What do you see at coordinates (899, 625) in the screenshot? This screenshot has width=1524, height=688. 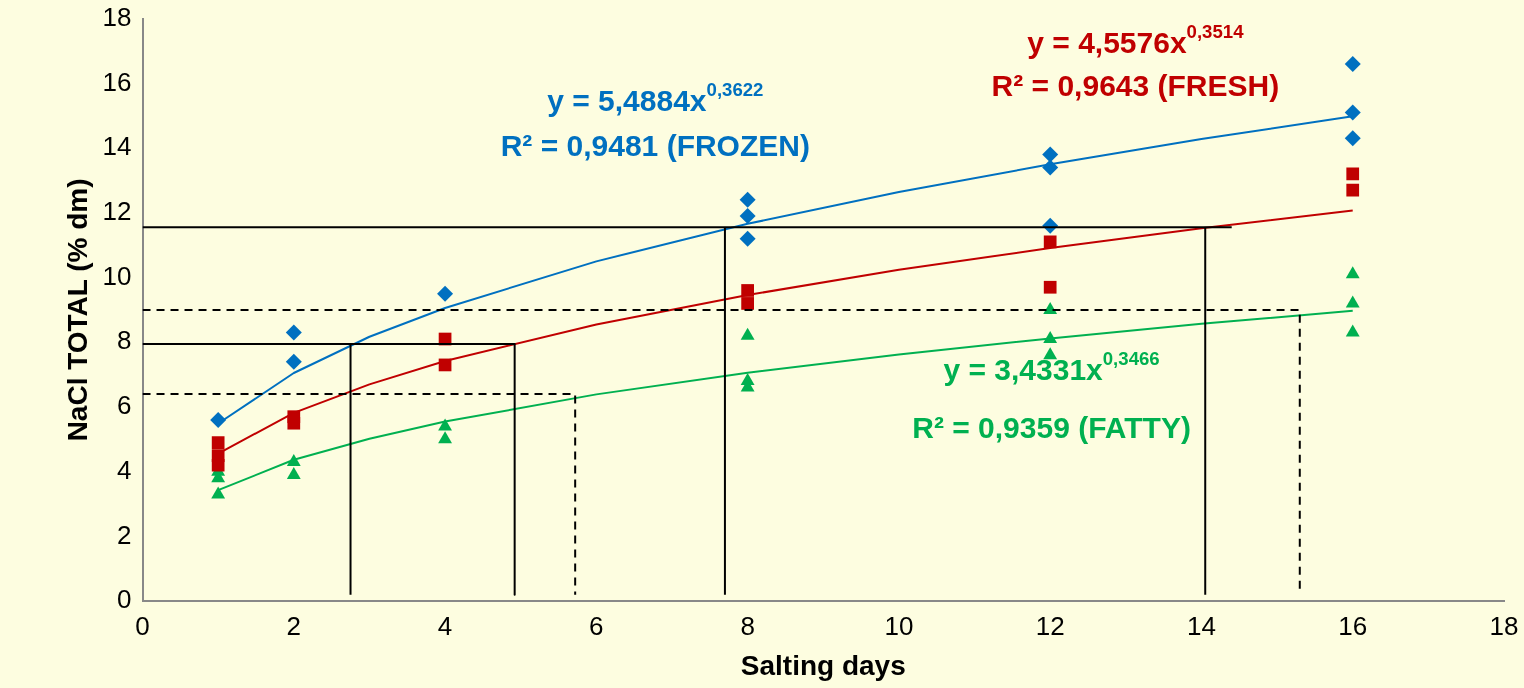 I see `x-tick-label: 10` at bounding box center [899, 625].